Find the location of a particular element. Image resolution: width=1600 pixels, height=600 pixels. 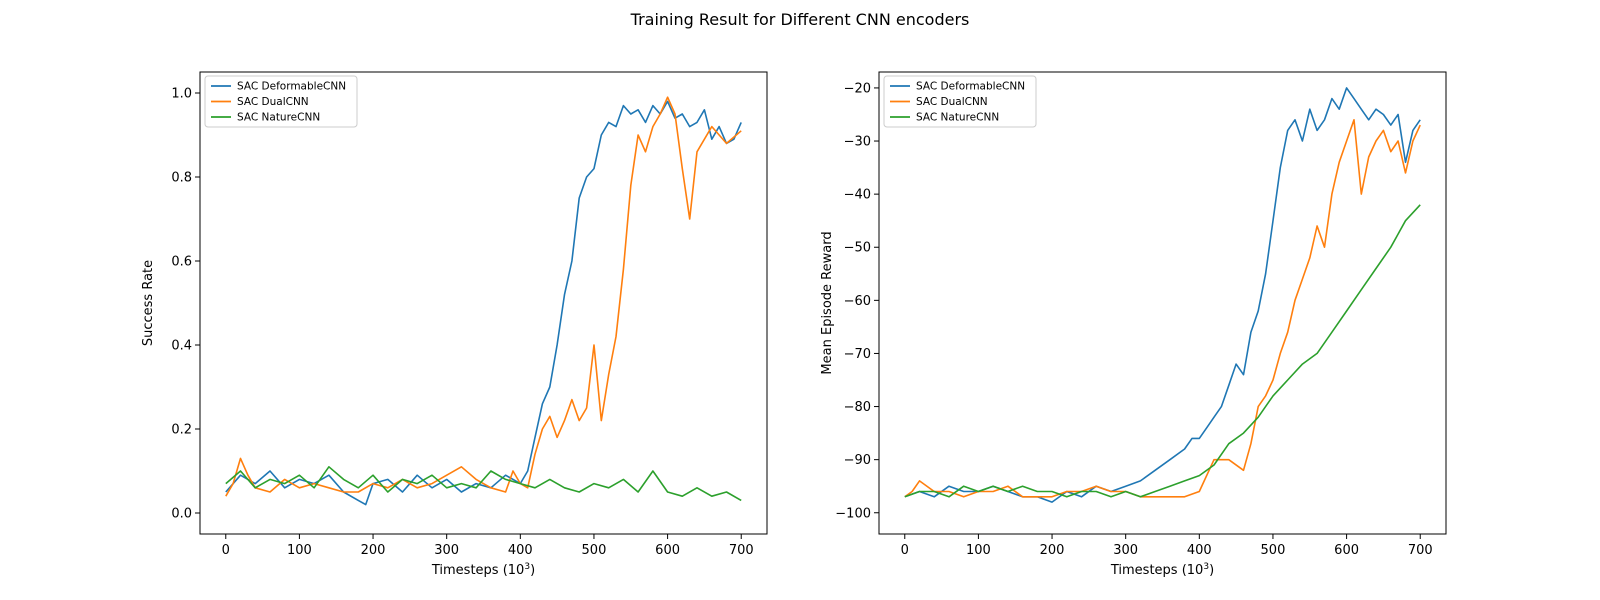

y-tick-label: −100 is located at coordinates (853, 513).